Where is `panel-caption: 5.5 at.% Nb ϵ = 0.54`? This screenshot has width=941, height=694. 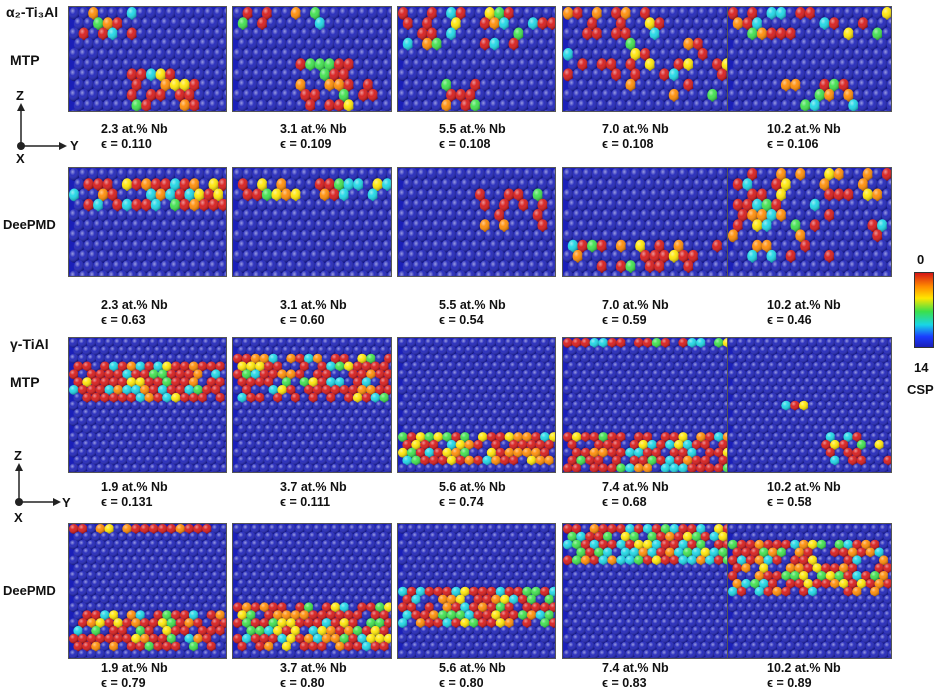 panel-caption: 5.5 at.% Nb ϵ = 0.54 is located at coordinates (472, 313).